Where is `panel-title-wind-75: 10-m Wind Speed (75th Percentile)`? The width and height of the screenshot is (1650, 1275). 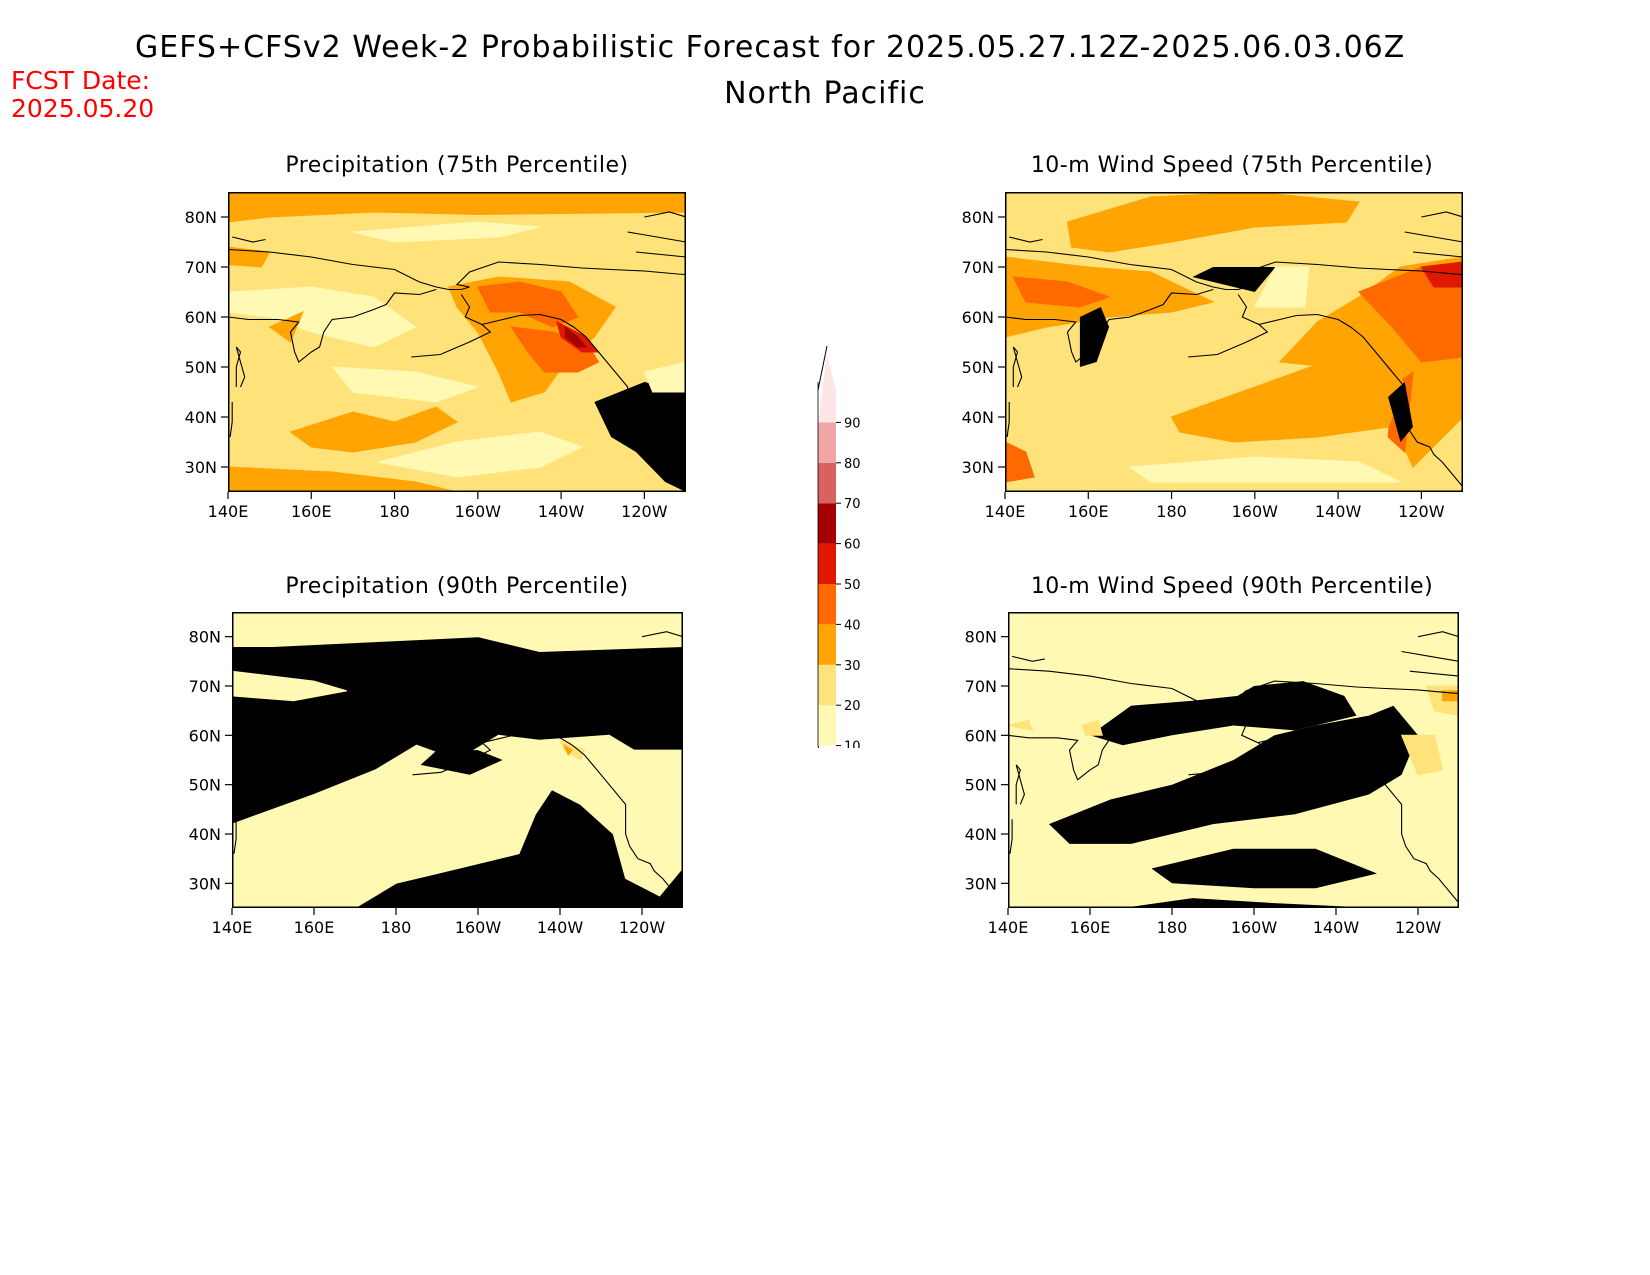
panel-title-wind-75: 10-m Wind Speed (75th Percentile) is located at coordinates (1232, 165).